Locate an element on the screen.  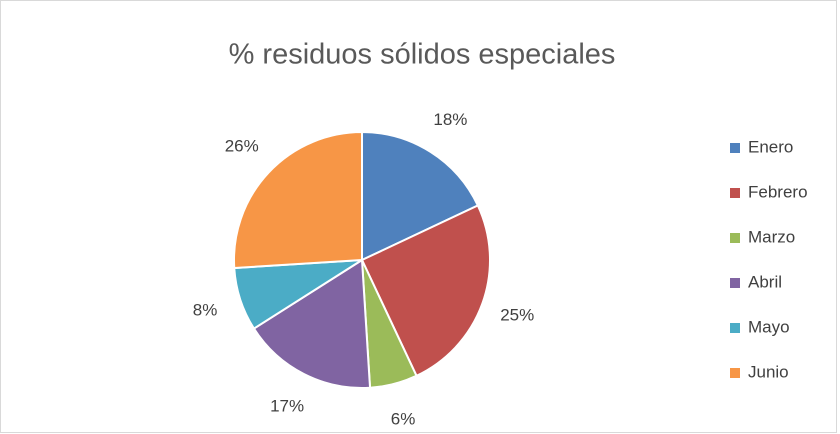
data-label: 17% is located at coordinates (287, 406).